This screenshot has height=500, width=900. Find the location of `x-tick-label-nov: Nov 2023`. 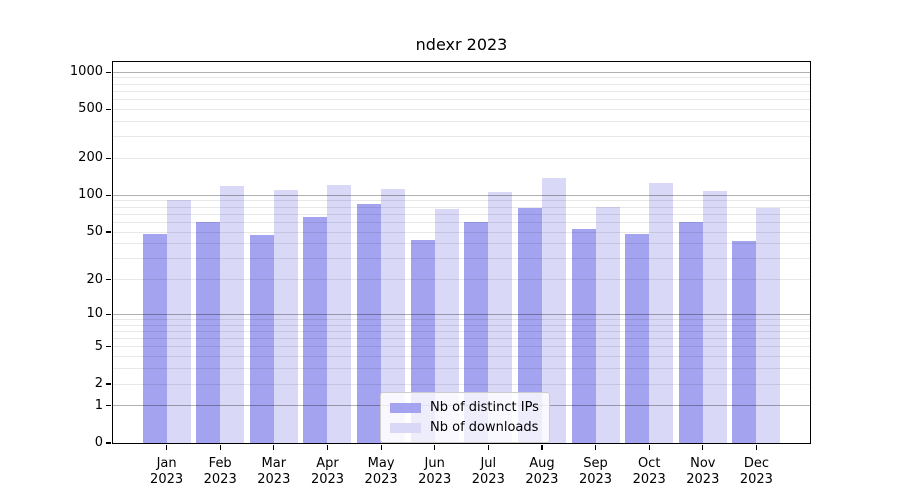

x-tick-label-nov: Nov 2023 is located at coordinates (703, 472).